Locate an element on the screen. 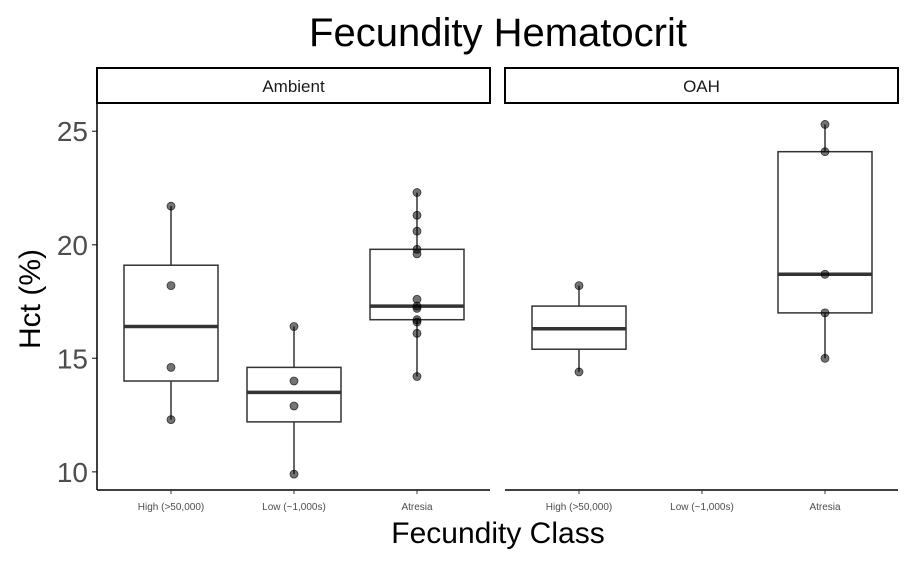 The image size is (912, 563). y-tick-label: 10 is located at coordinates (72, 472).